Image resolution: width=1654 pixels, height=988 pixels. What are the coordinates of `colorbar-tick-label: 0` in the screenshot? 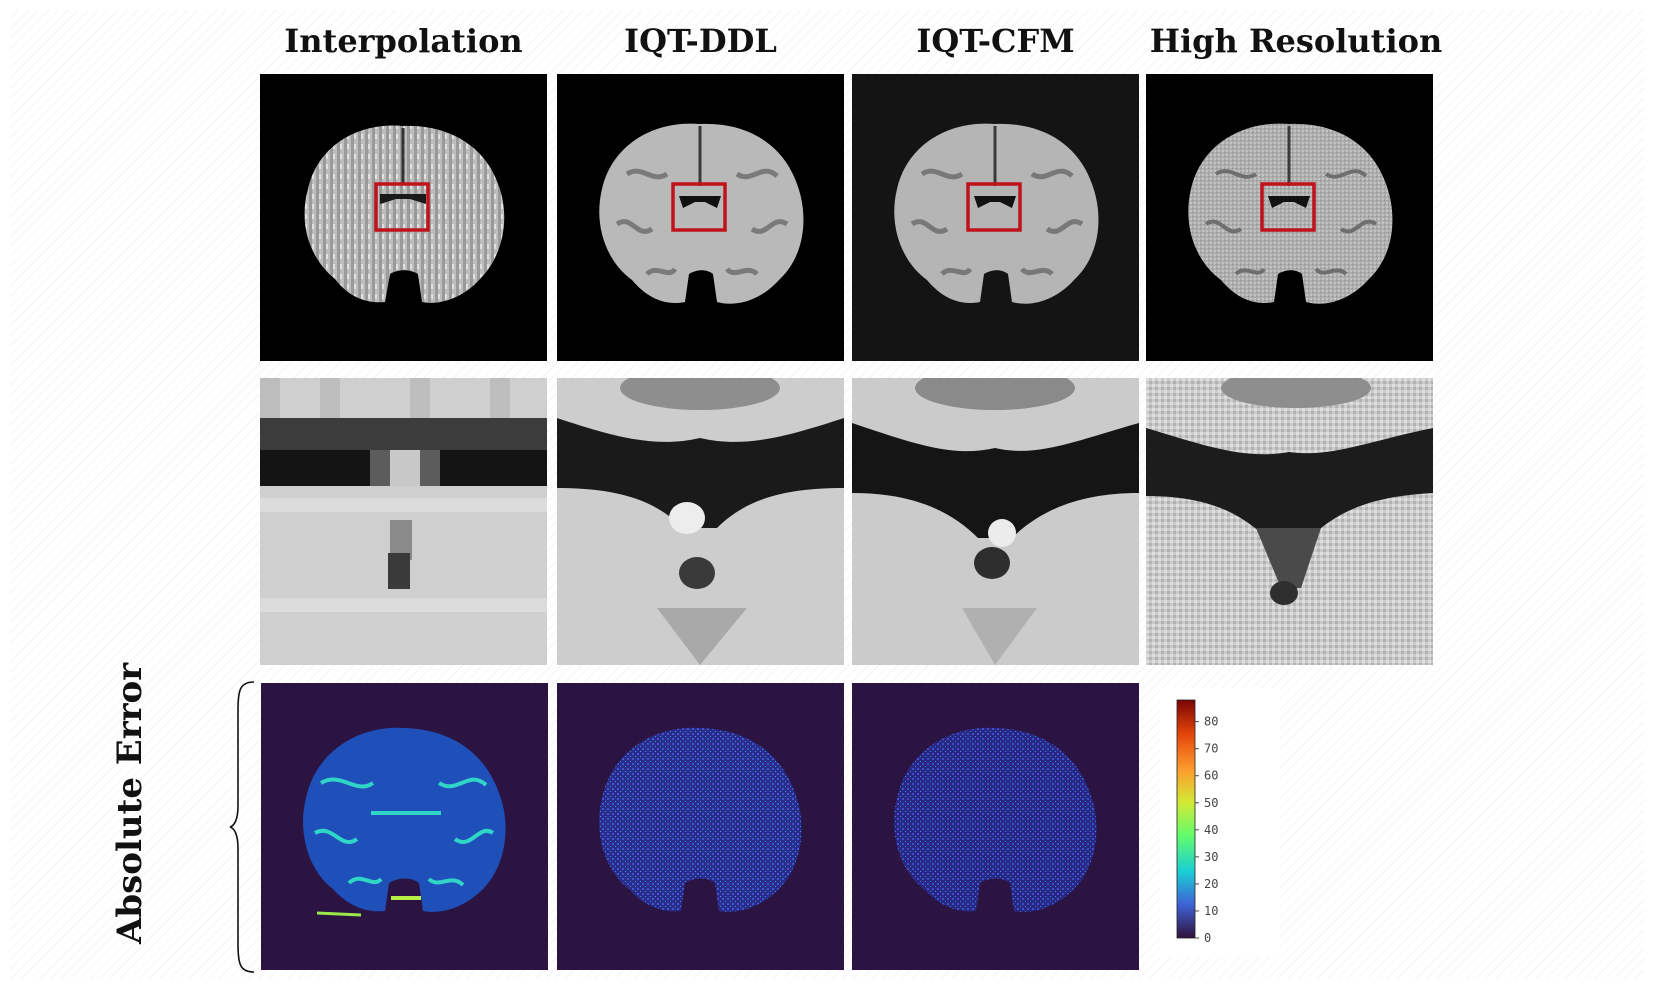 It's located at (1207, 938).